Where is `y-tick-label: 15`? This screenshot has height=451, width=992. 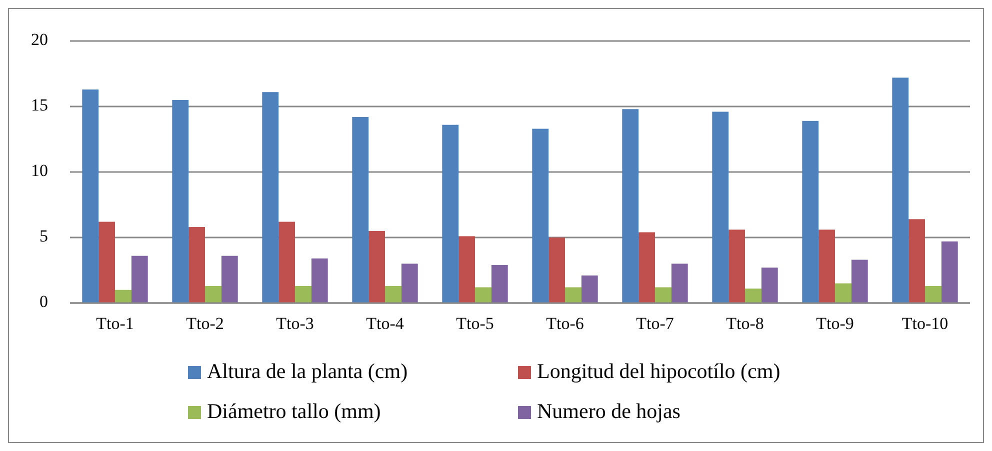
y-tick-label: 15 is located at coordinates (39, 104).